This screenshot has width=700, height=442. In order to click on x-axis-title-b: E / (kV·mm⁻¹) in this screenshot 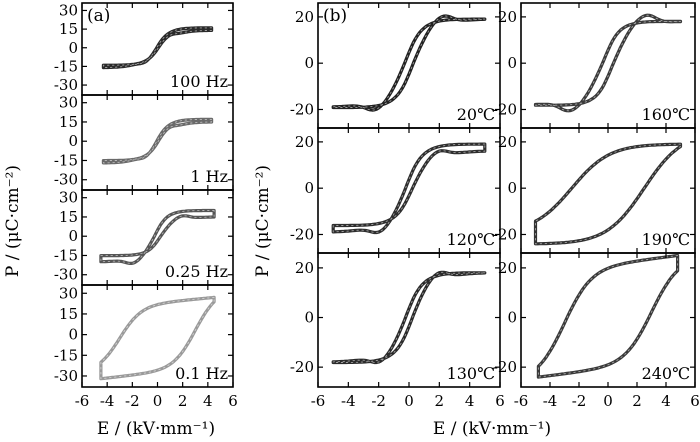, I will do `click(492, 429)`.